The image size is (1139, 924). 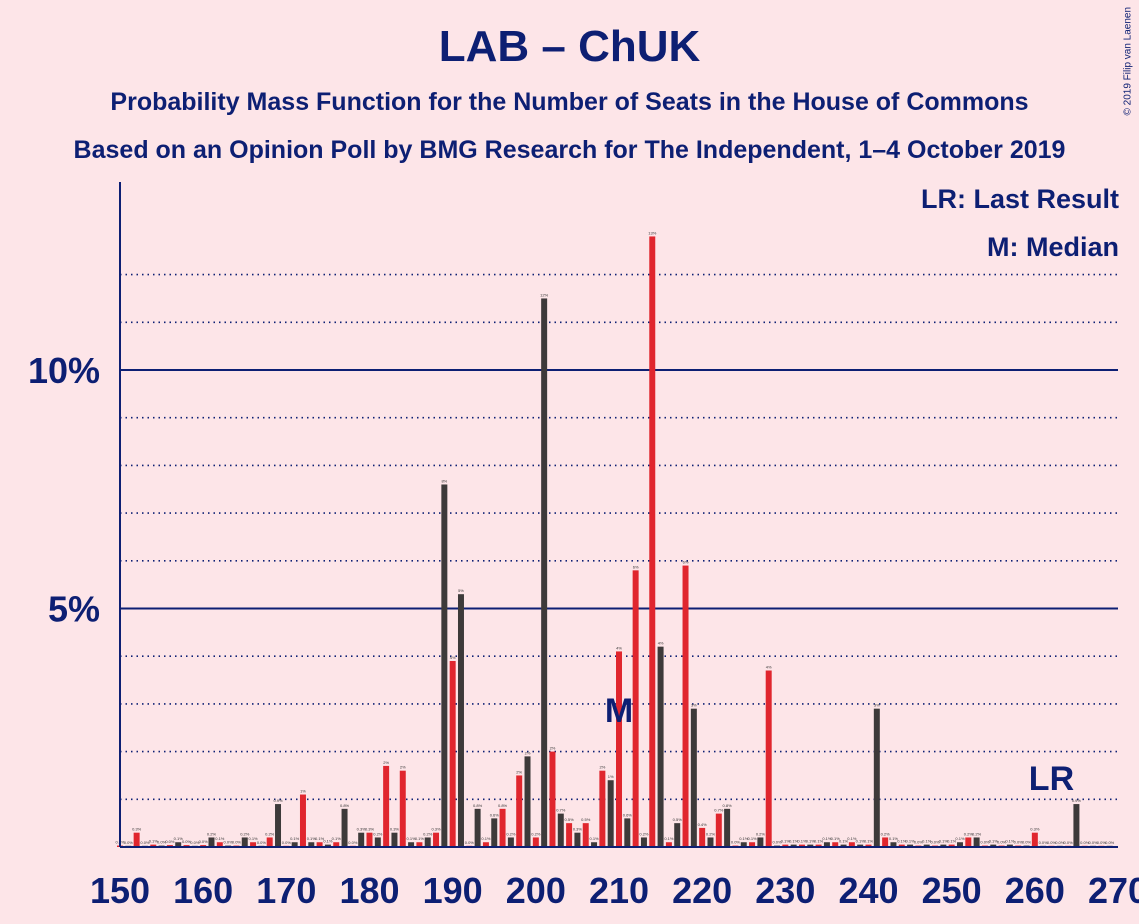 I want to click on bar-value-label: 4%, so click(x=619, y=647).